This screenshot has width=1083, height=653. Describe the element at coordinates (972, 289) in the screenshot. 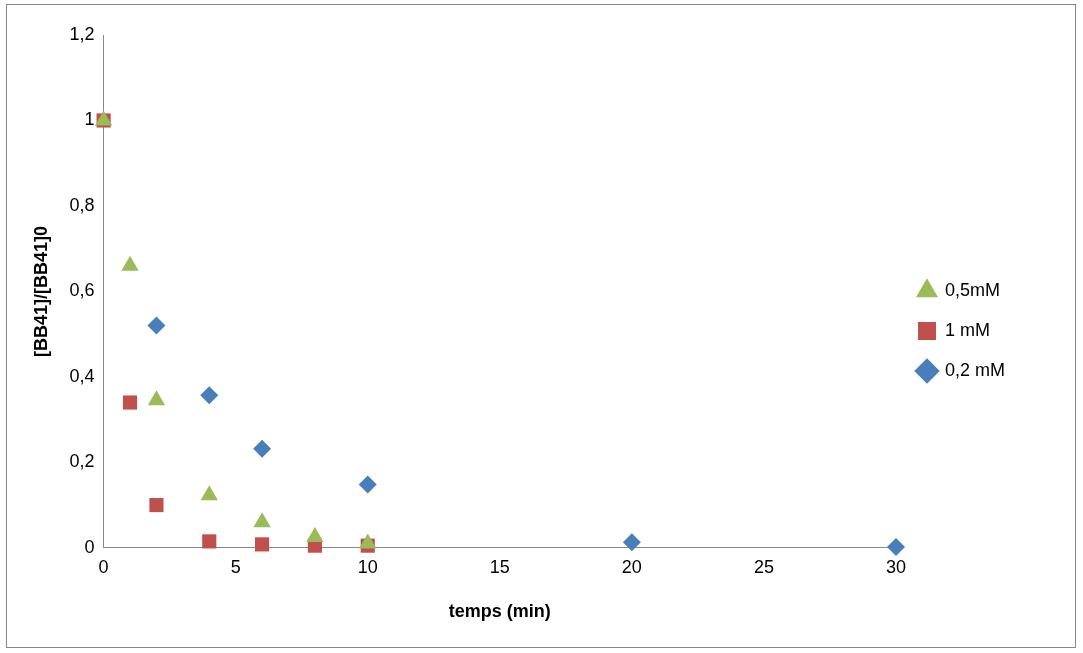

I see `legend-label: 0,5mM` at that location.